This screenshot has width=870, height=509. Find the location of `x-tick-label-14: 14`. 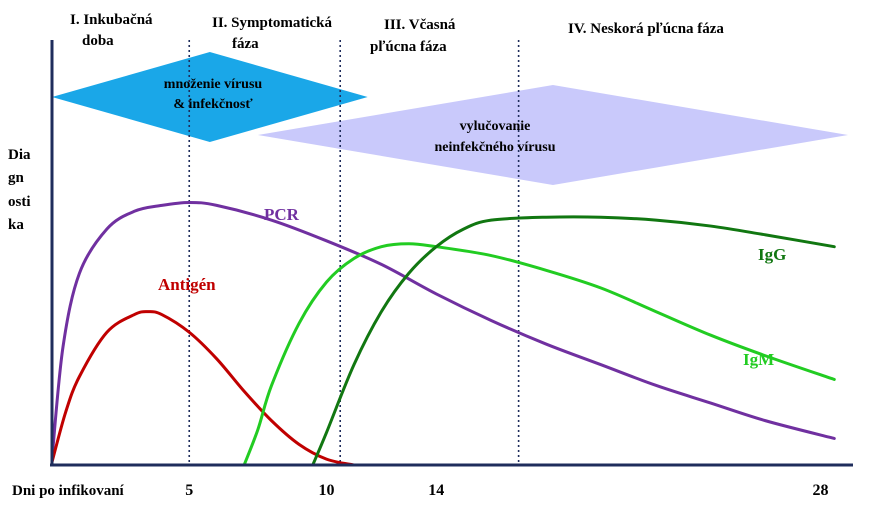

x-tick-label-14: 14 is located at coordinates (436, 490).